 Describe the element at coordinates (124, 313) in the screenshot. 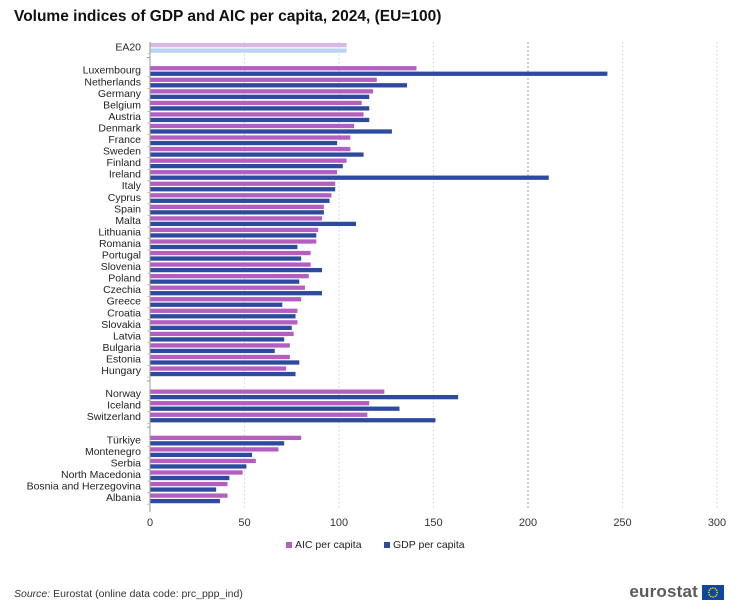

I see `category-label: Croatia` at that location.